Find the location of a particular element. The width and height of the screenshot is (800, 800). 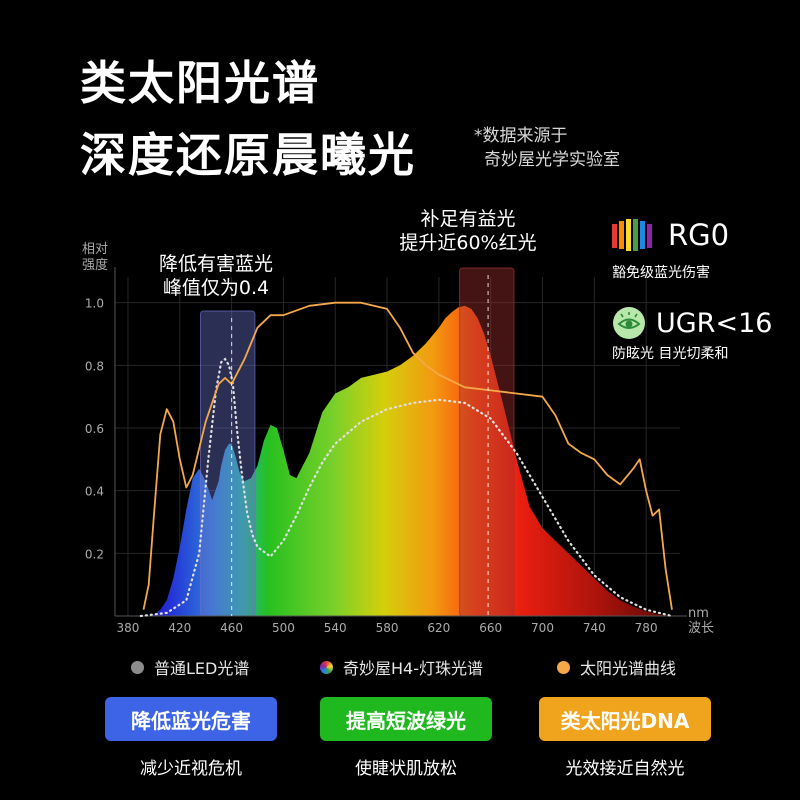

x-axis-unit-label: 波长 is located at coordinates (701, 628).